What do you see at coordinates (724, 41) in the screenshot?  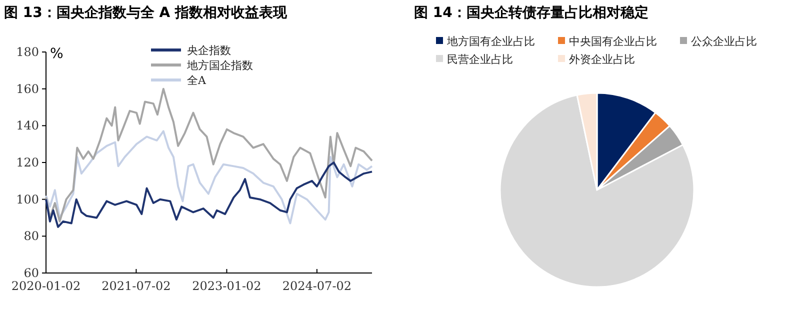 I see `legend-label: 公众企业占比` at bounding box center [724, 41].